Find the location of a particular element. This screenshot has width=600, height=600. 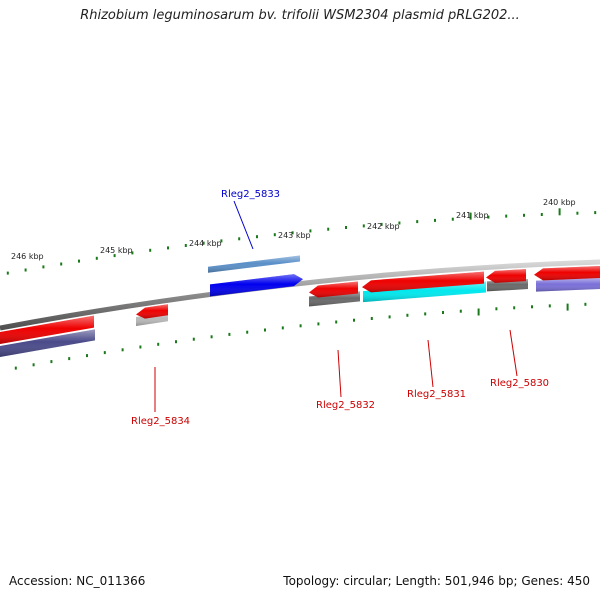

gene-label: Rleg2_5830 is located at coordinates (519, 383).